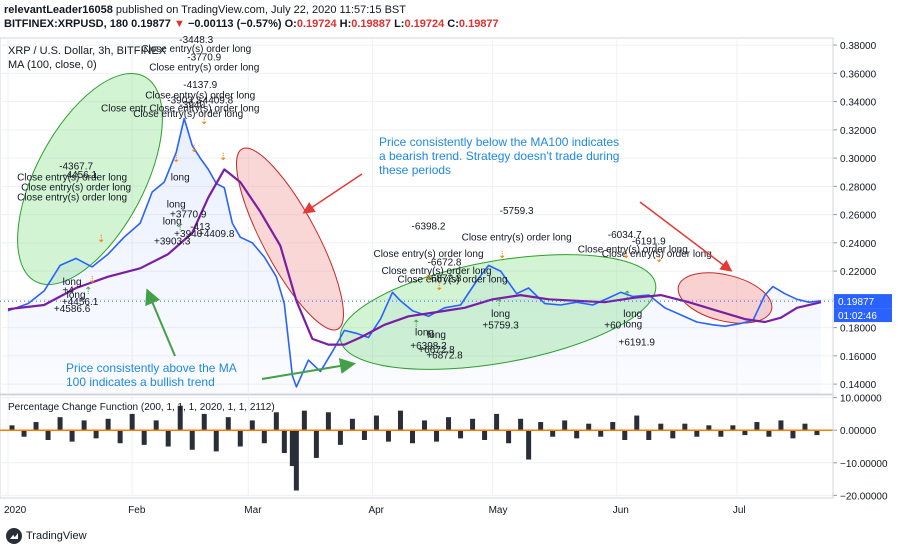 This screenshot has width=900, height=550. Describe the element at coordinates (188, 214) in the screenshot. I see `trade-label: +3770.9` at that location.